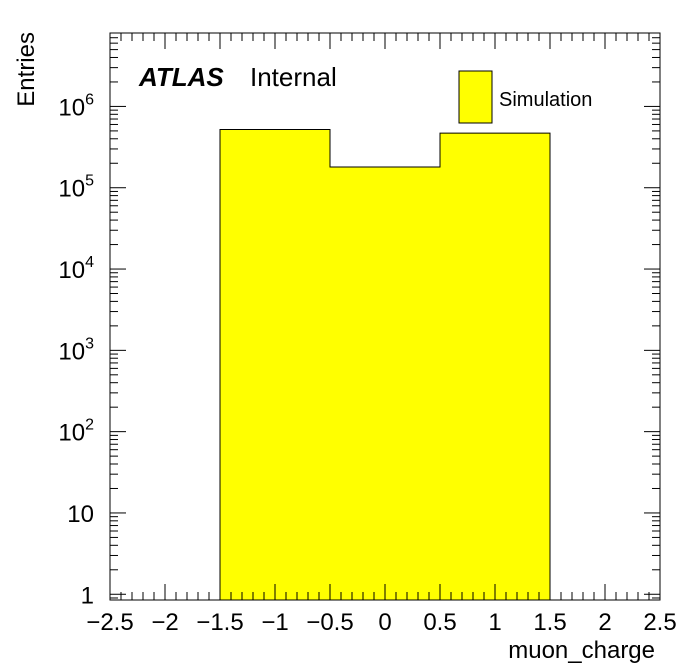 This screenshot has height=672, width=696. What do you see at coordinates (293, 77) in the screenshot?
I see `internal-label: Internal` at bounding box center [293, 77].